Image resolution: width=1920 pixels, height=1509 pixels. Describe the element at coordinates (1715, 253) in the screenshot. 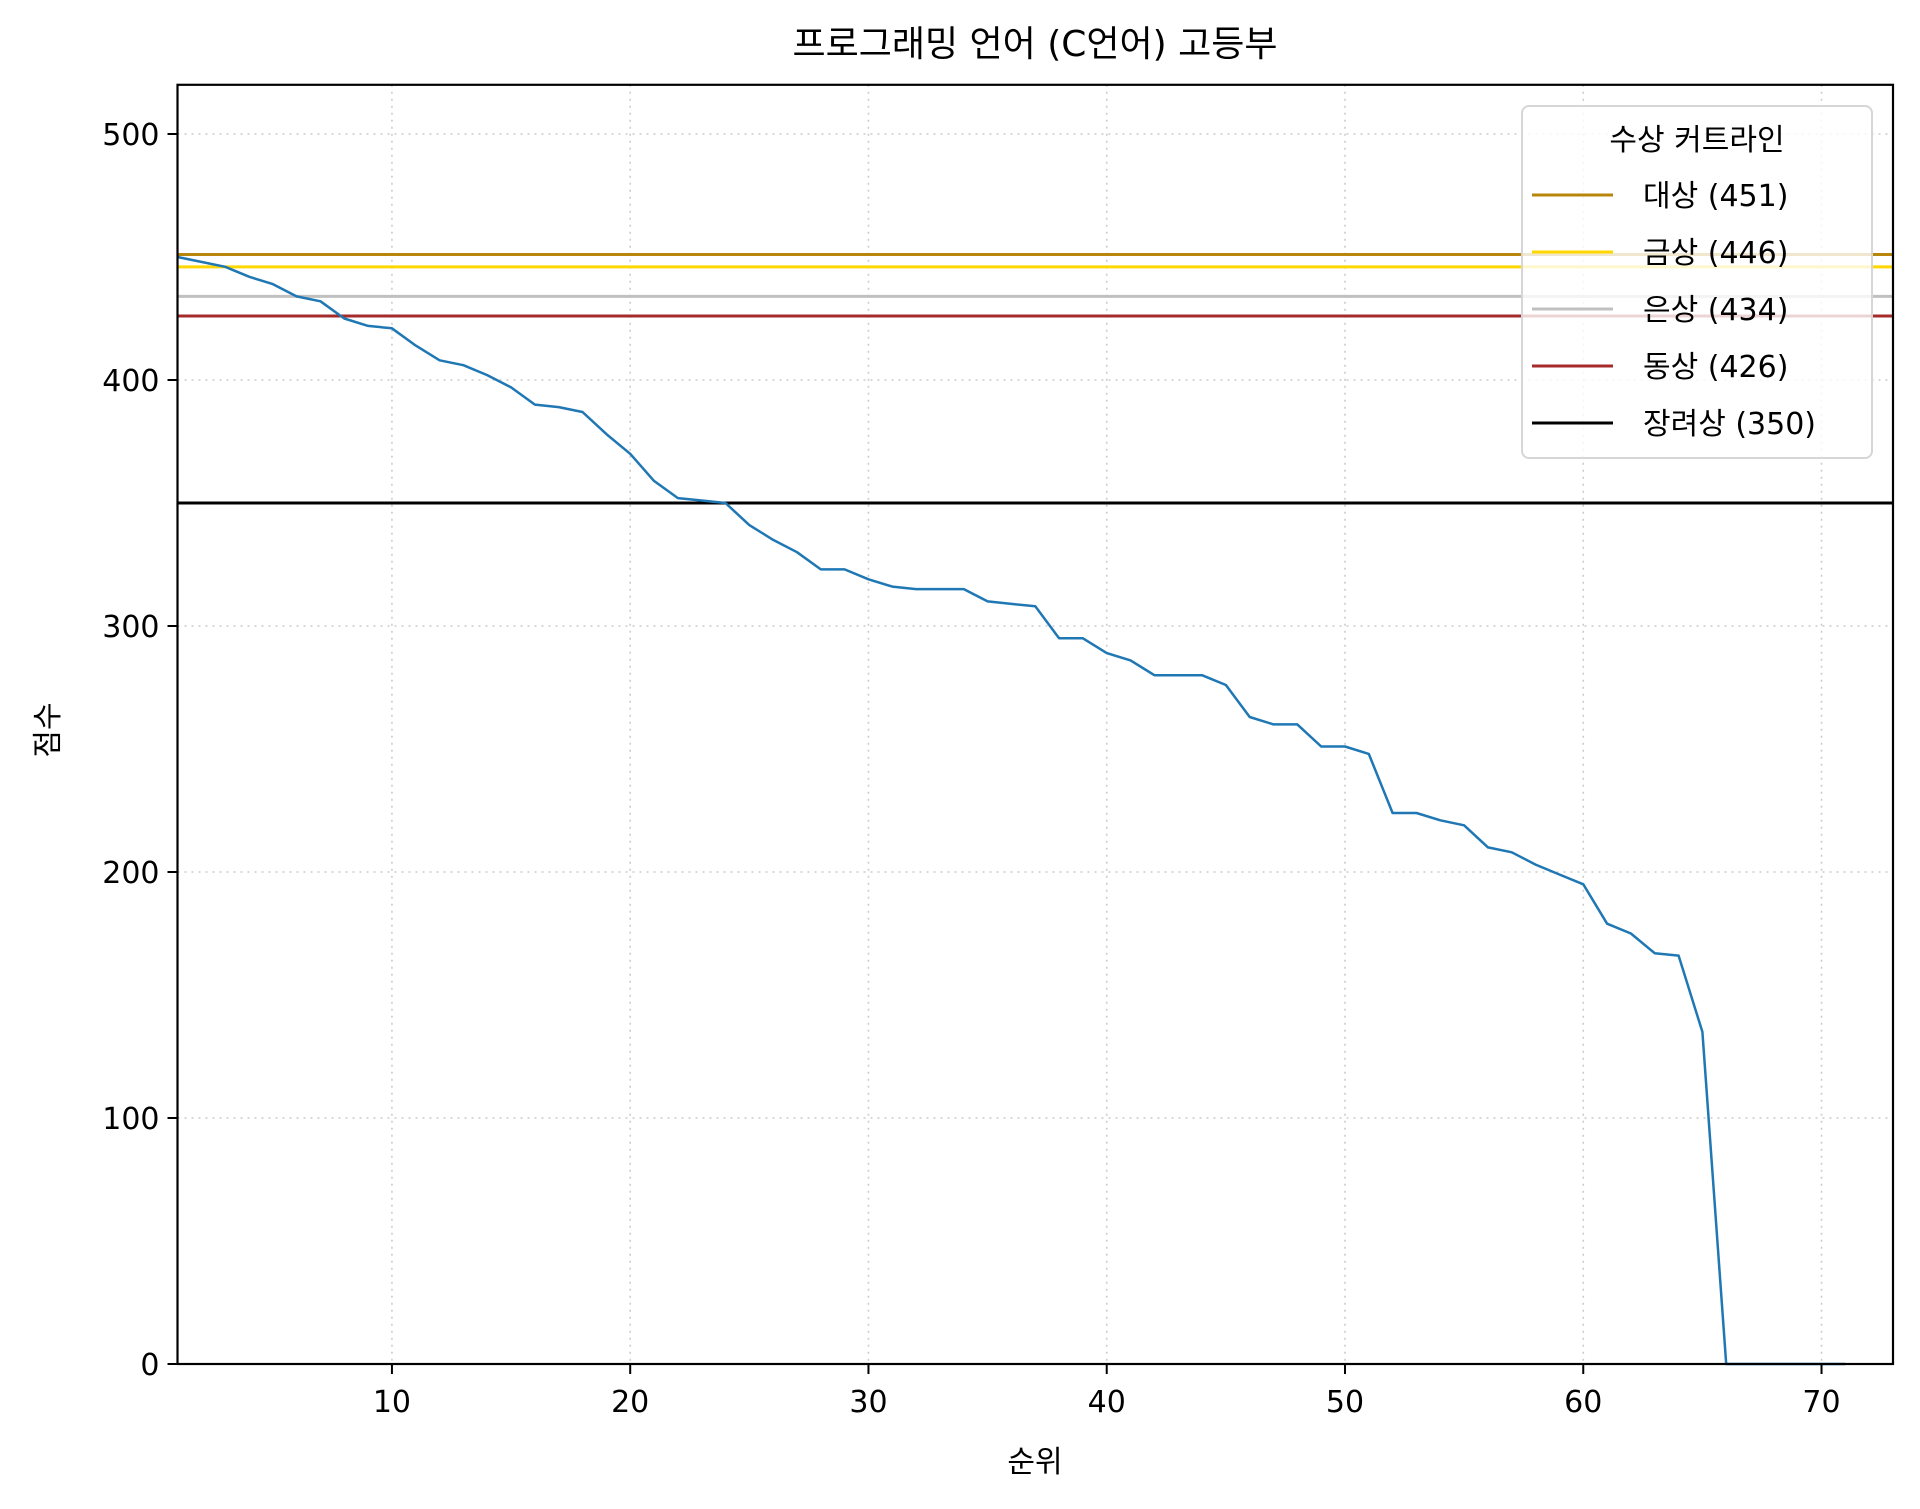

I see `legend-label: 금상 (446)` at that location.